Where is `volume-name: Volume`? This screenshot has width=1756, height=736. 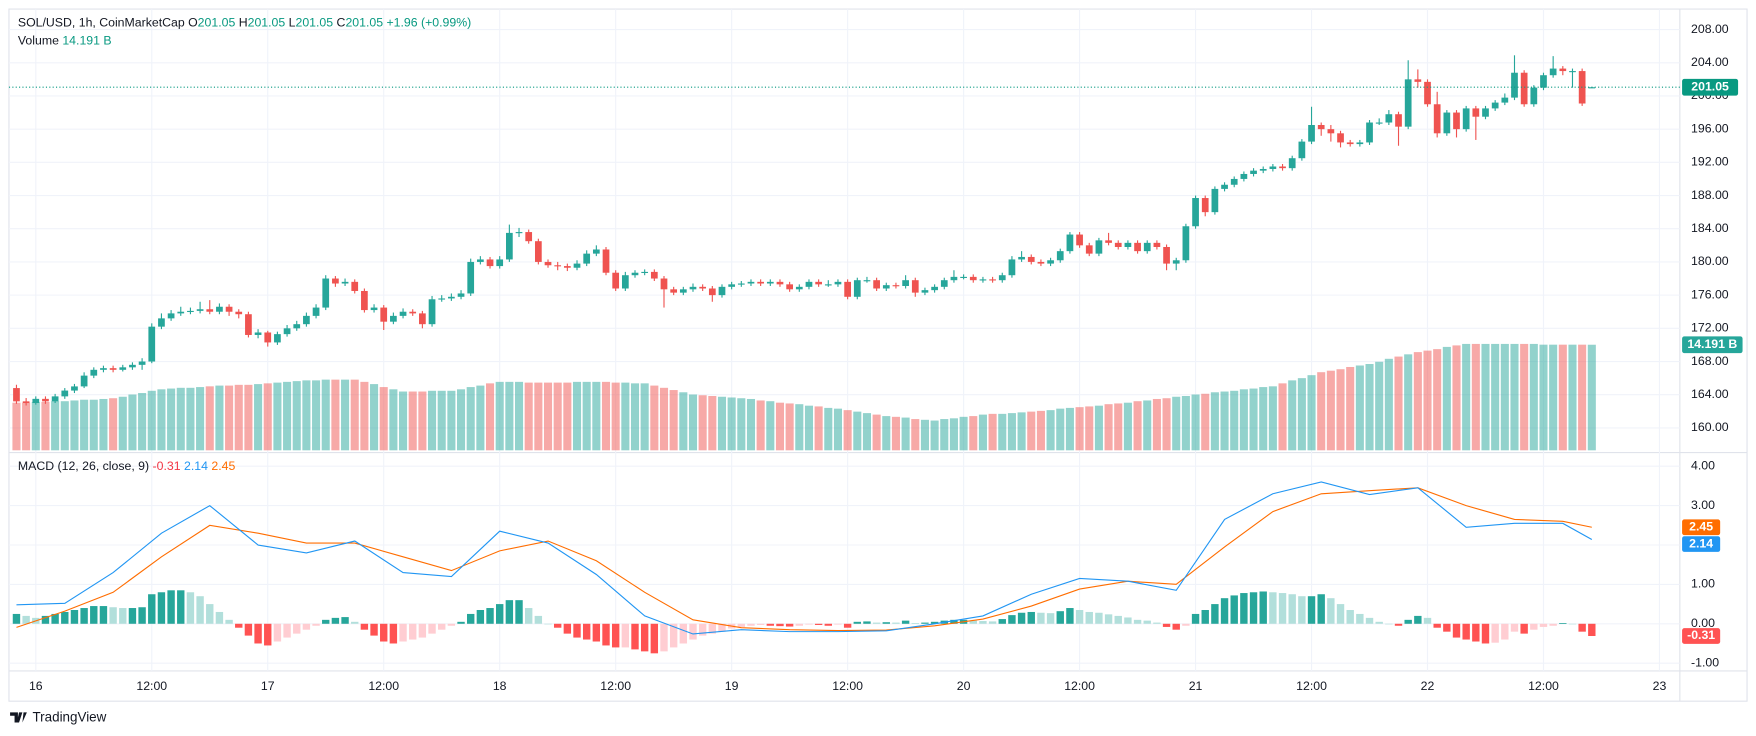 volume-name: Volume is located at coordinates (38, 41).